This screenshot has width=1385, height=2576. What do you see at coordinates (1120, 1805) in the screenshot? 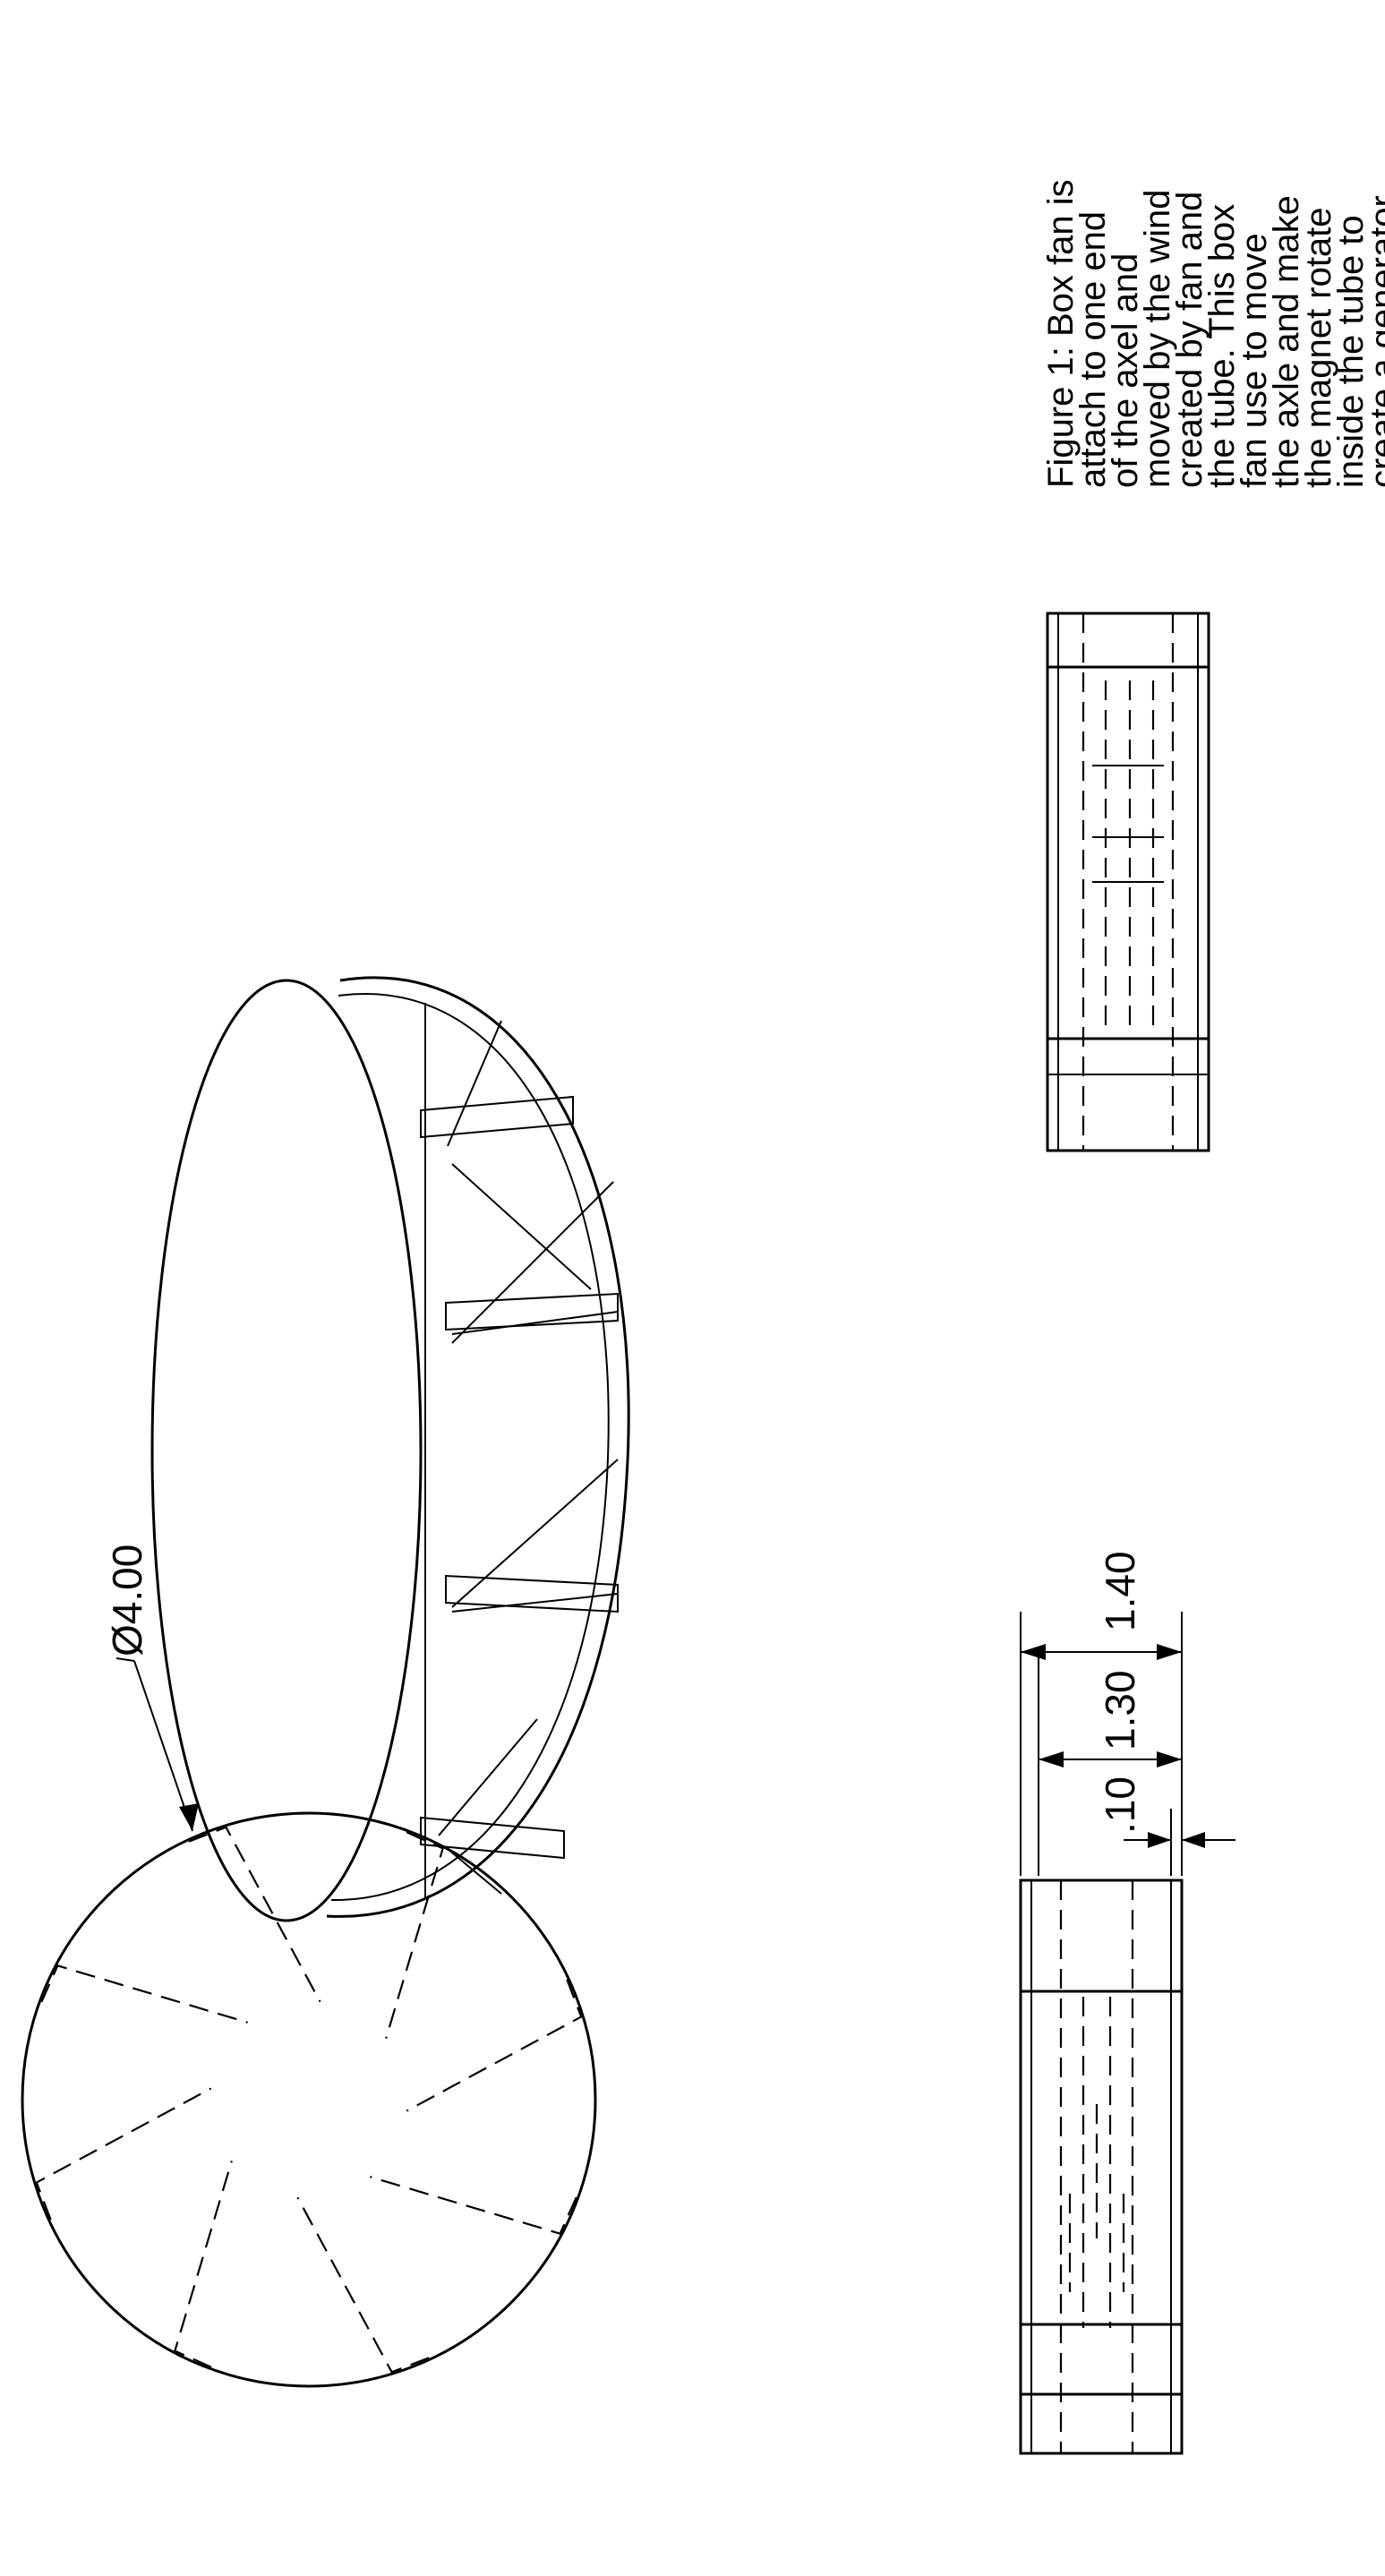
I see `dim-wall: .10` at bounding box center [1120, 1805].